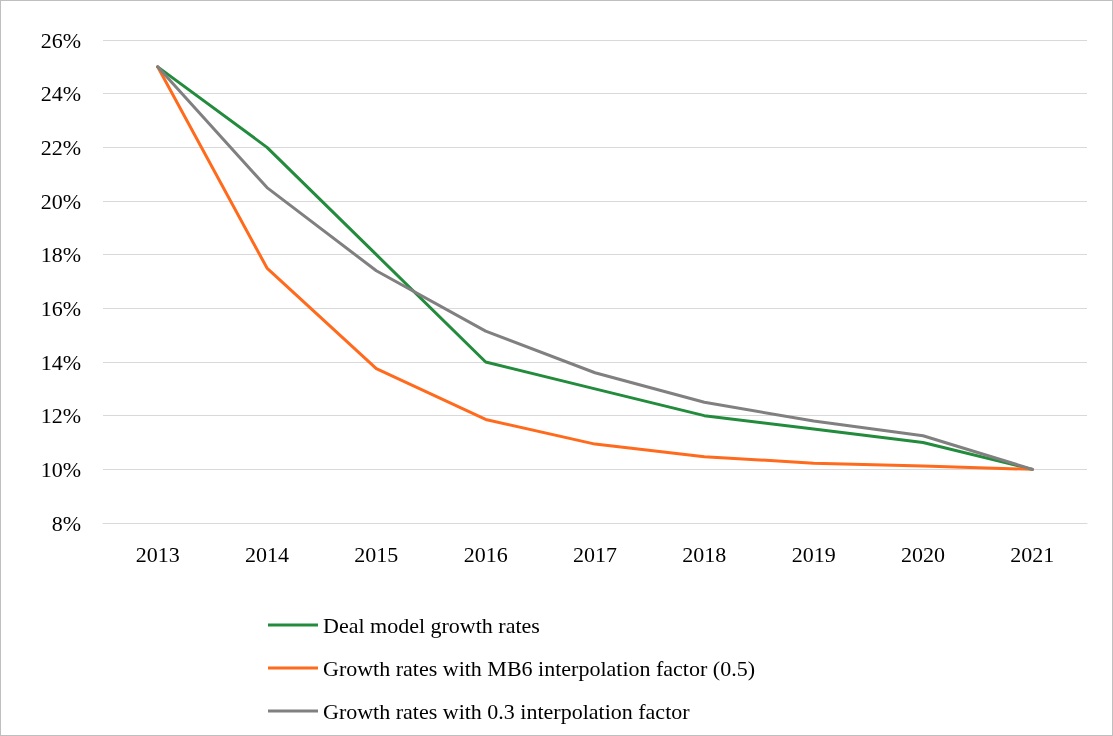 The image size is (1113, 736). I want to click on y-tick-label: 26%, so click(60, 40).